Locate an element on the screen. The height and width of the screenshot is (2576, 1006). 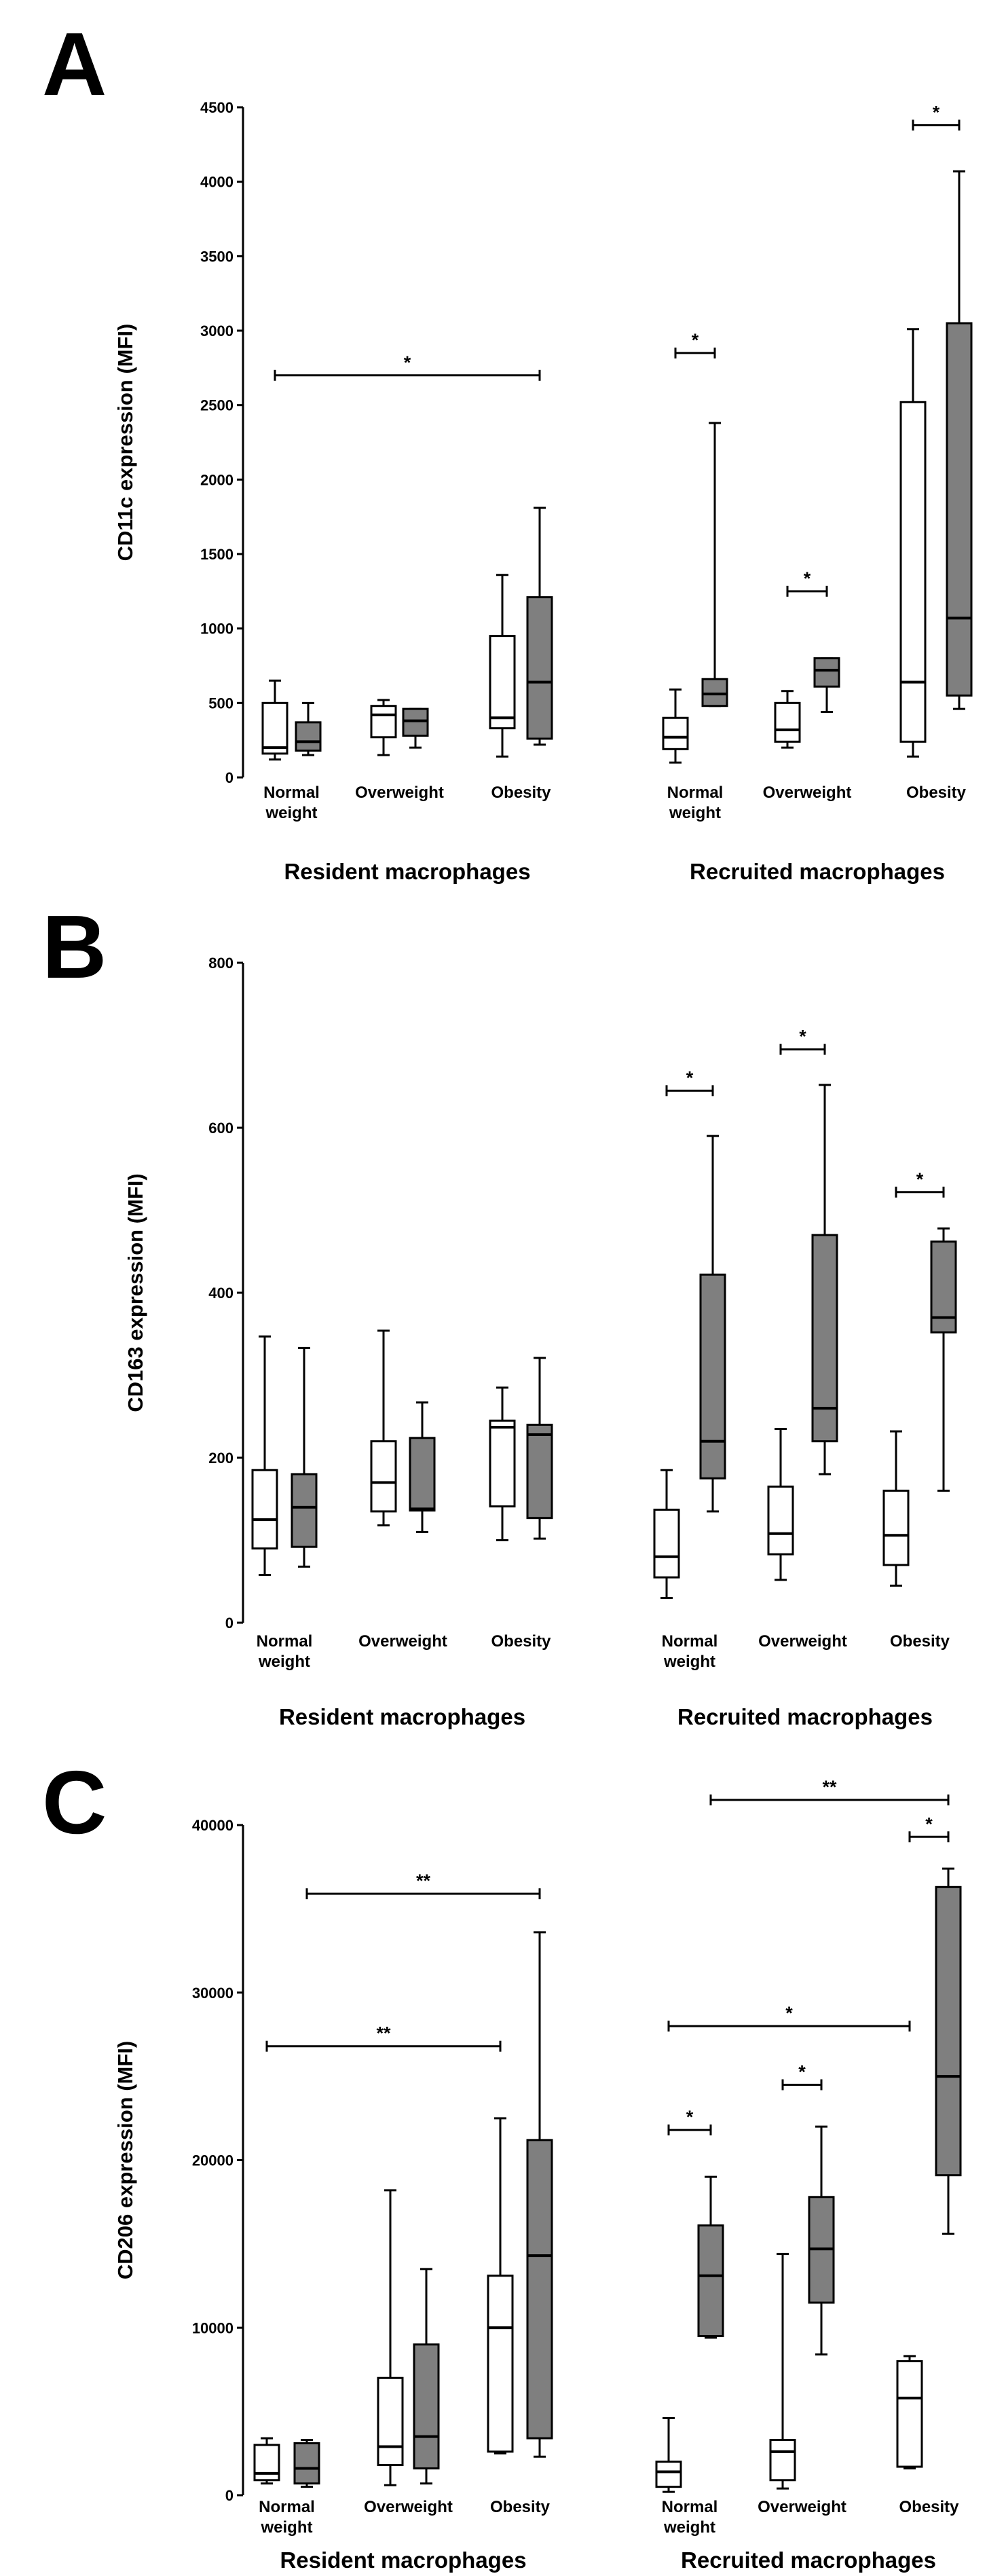
y-tick-label: 2500 is located at coordinates (217, 405).